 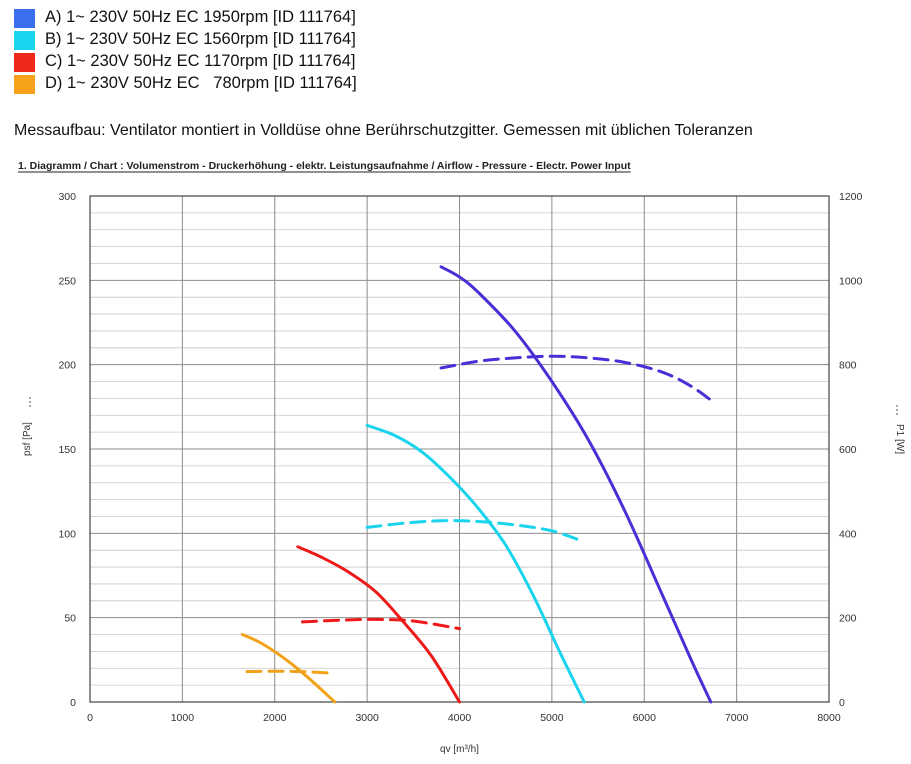 I want to click on legend-label-d: D) 1~ 230V 50Hz EC 780rpm [ID 111764], so click(x=201, y=83).